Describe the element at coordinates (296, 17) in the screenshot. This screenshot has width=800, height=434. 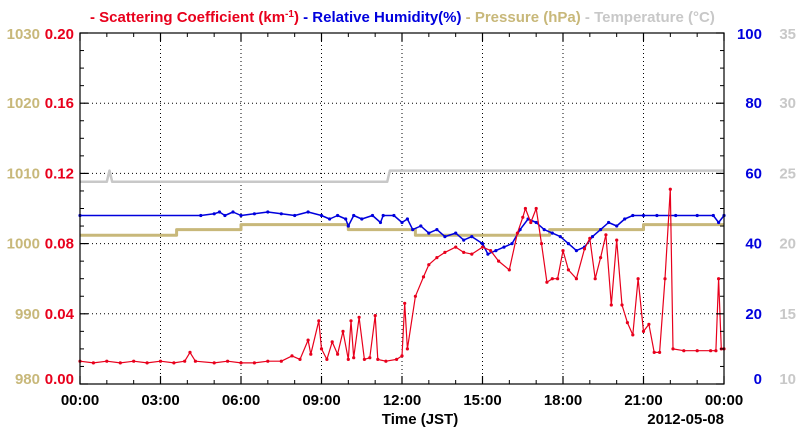
I see `legend-scattering-tail: )` at that location.